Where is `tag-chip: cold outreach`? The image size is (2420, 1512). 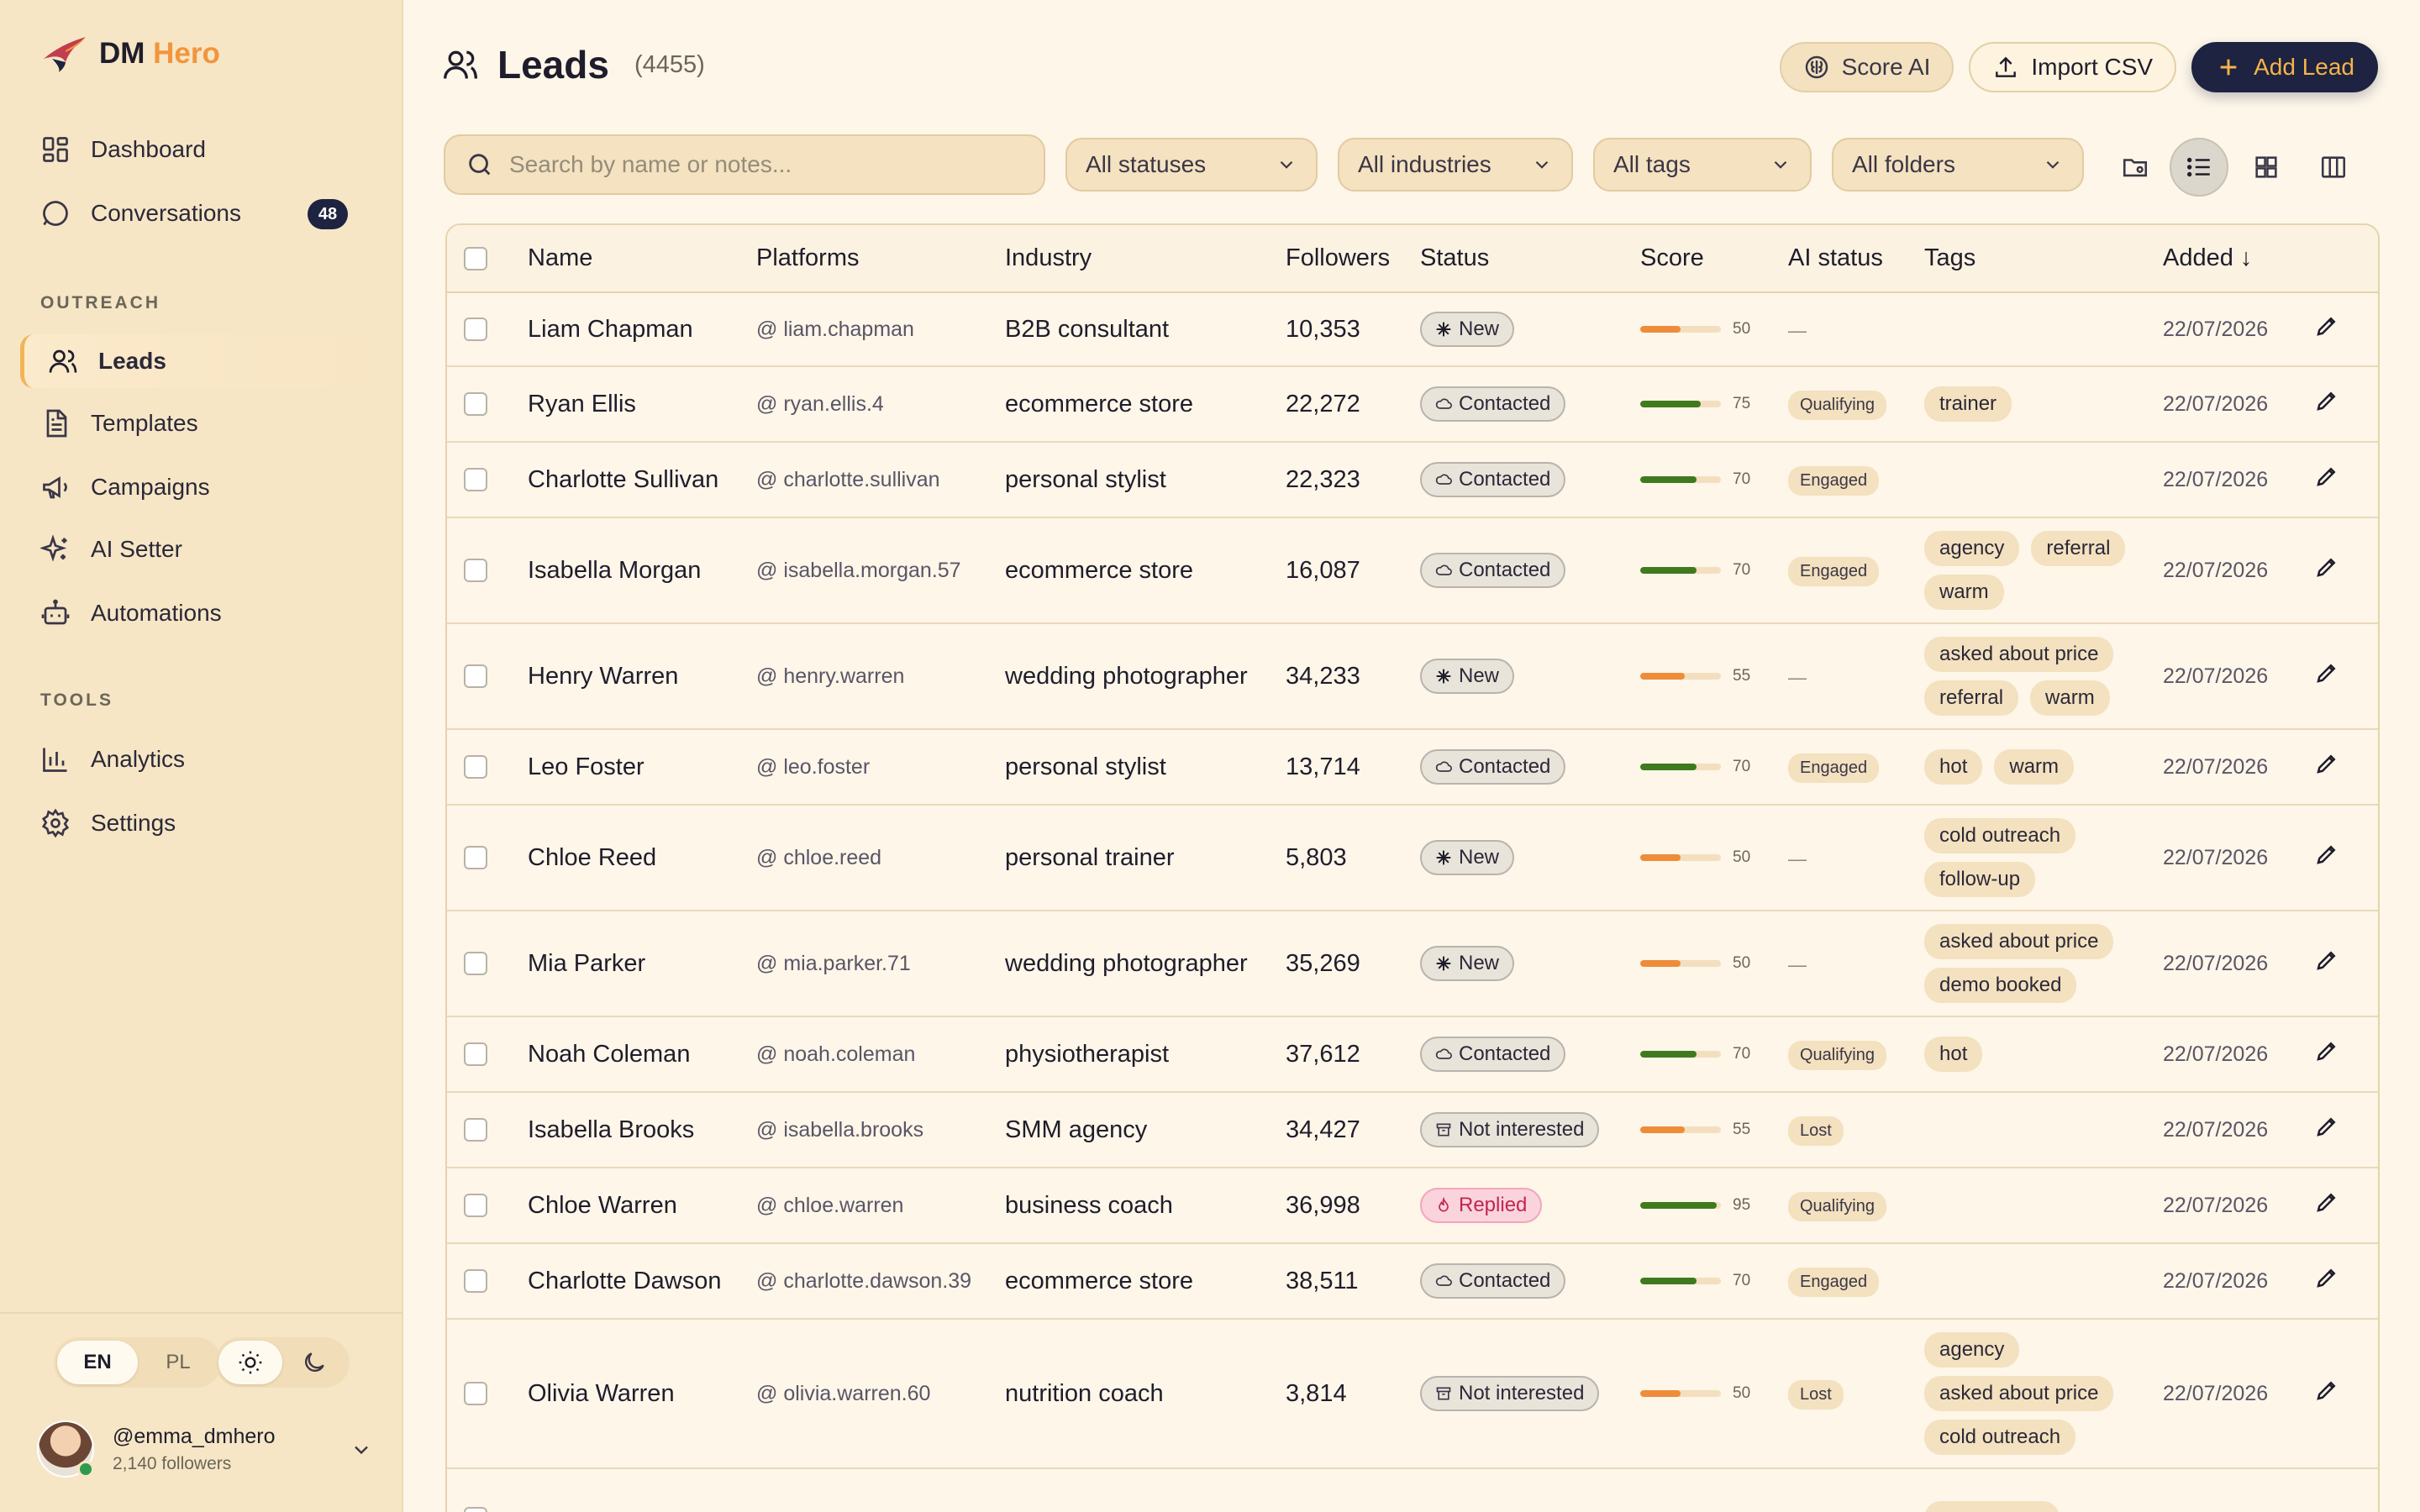 tag-chip: cold outreach is located at coordinates (2000, 835).